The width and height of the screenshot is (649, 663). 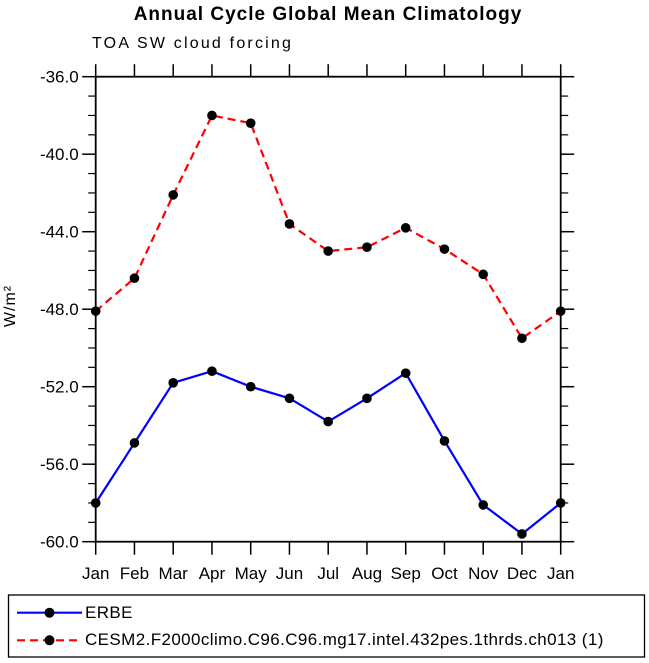 I want to click on x-tick-label: Dec, so click(x=522, y=573).